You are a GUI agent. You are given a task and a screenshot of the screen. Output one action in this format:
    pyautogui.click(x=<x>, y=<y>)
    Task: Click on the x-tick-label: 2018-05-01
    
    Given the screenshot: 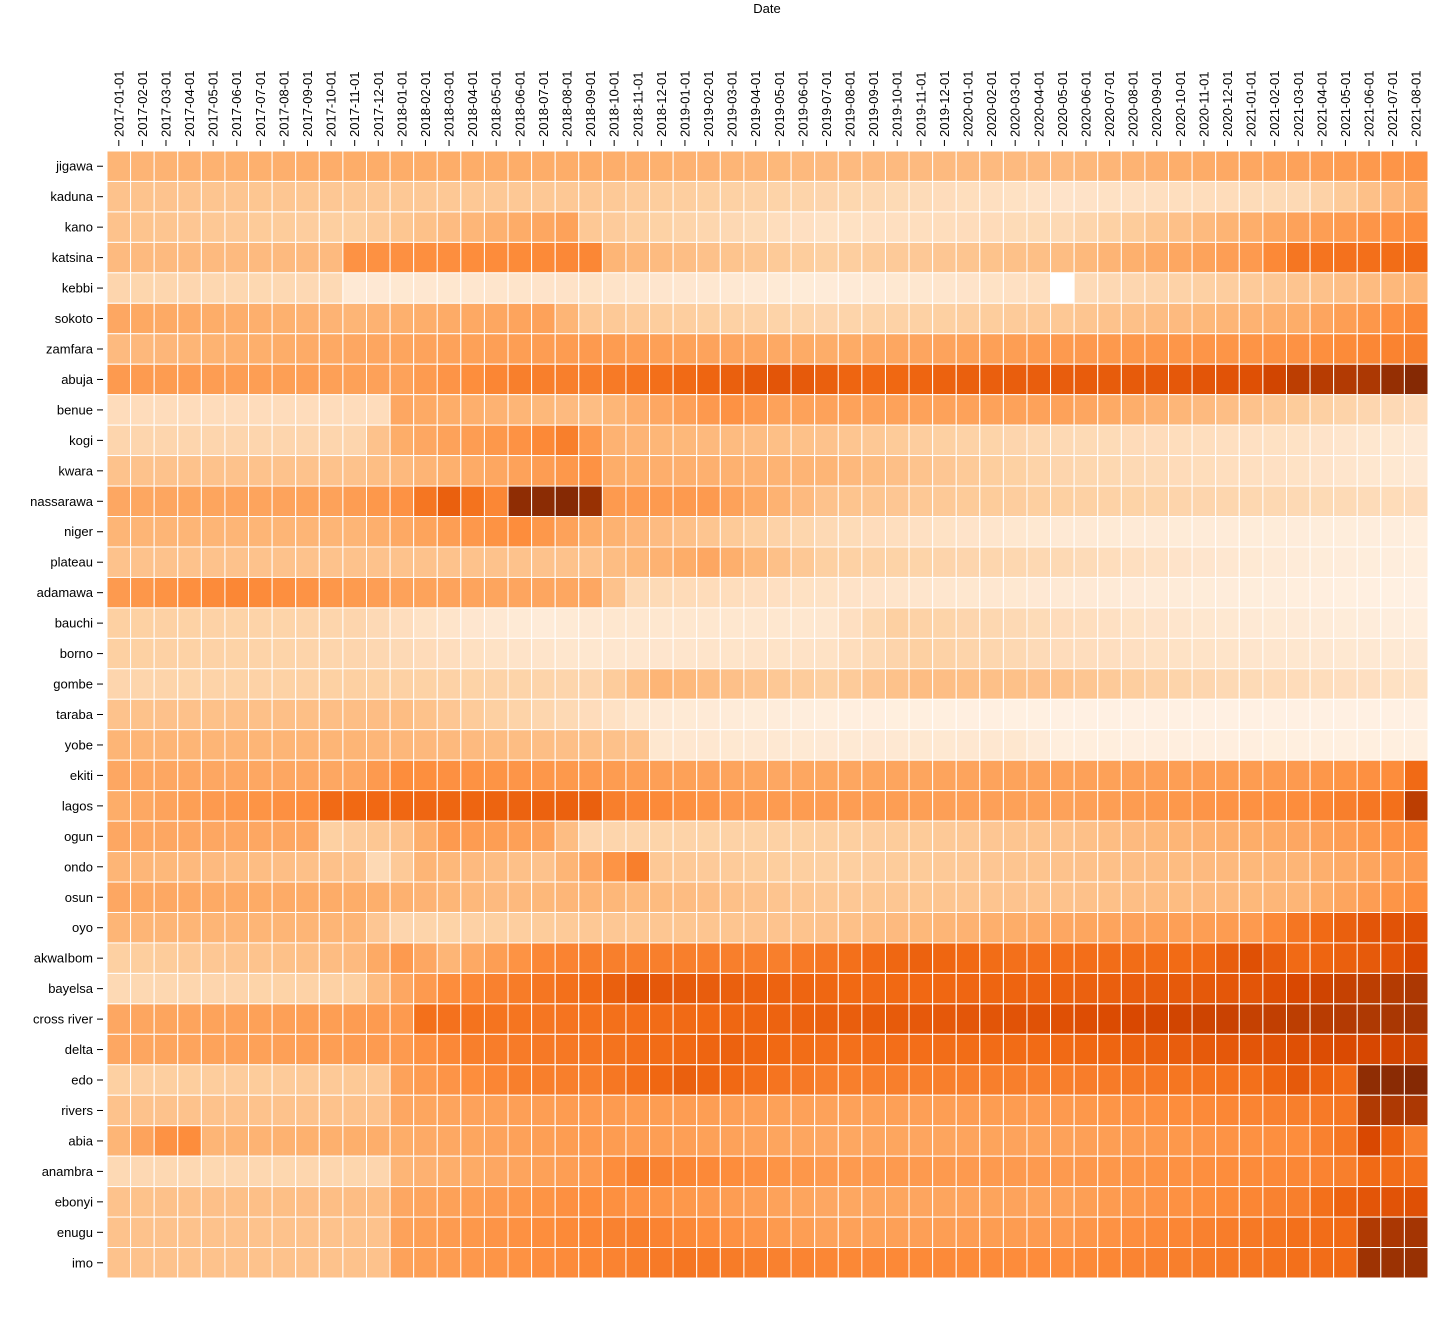 What is the action you would take?
    pyautogui.click(x=496, y=104)
    